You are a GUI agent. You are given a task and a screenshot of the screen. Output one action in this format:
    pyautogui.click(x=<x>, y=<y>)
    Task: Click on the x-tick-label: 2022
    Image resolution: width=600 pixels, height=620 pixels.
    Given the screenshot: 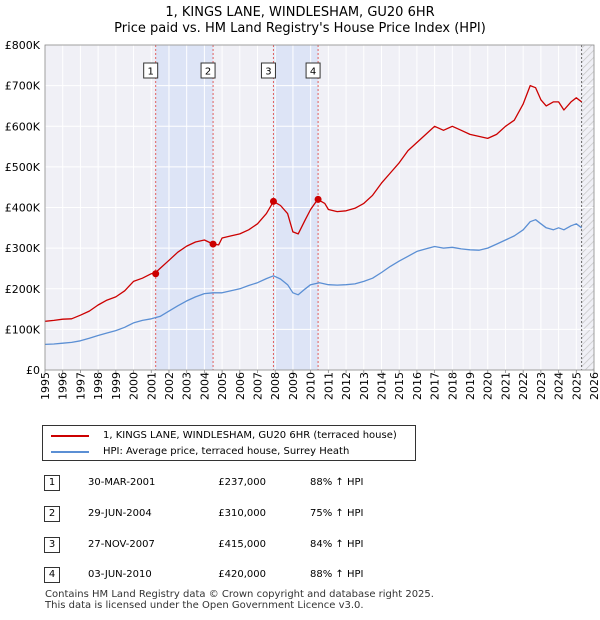 What is the action you would take?
    pyautogui.click(x=523, y=386)
    